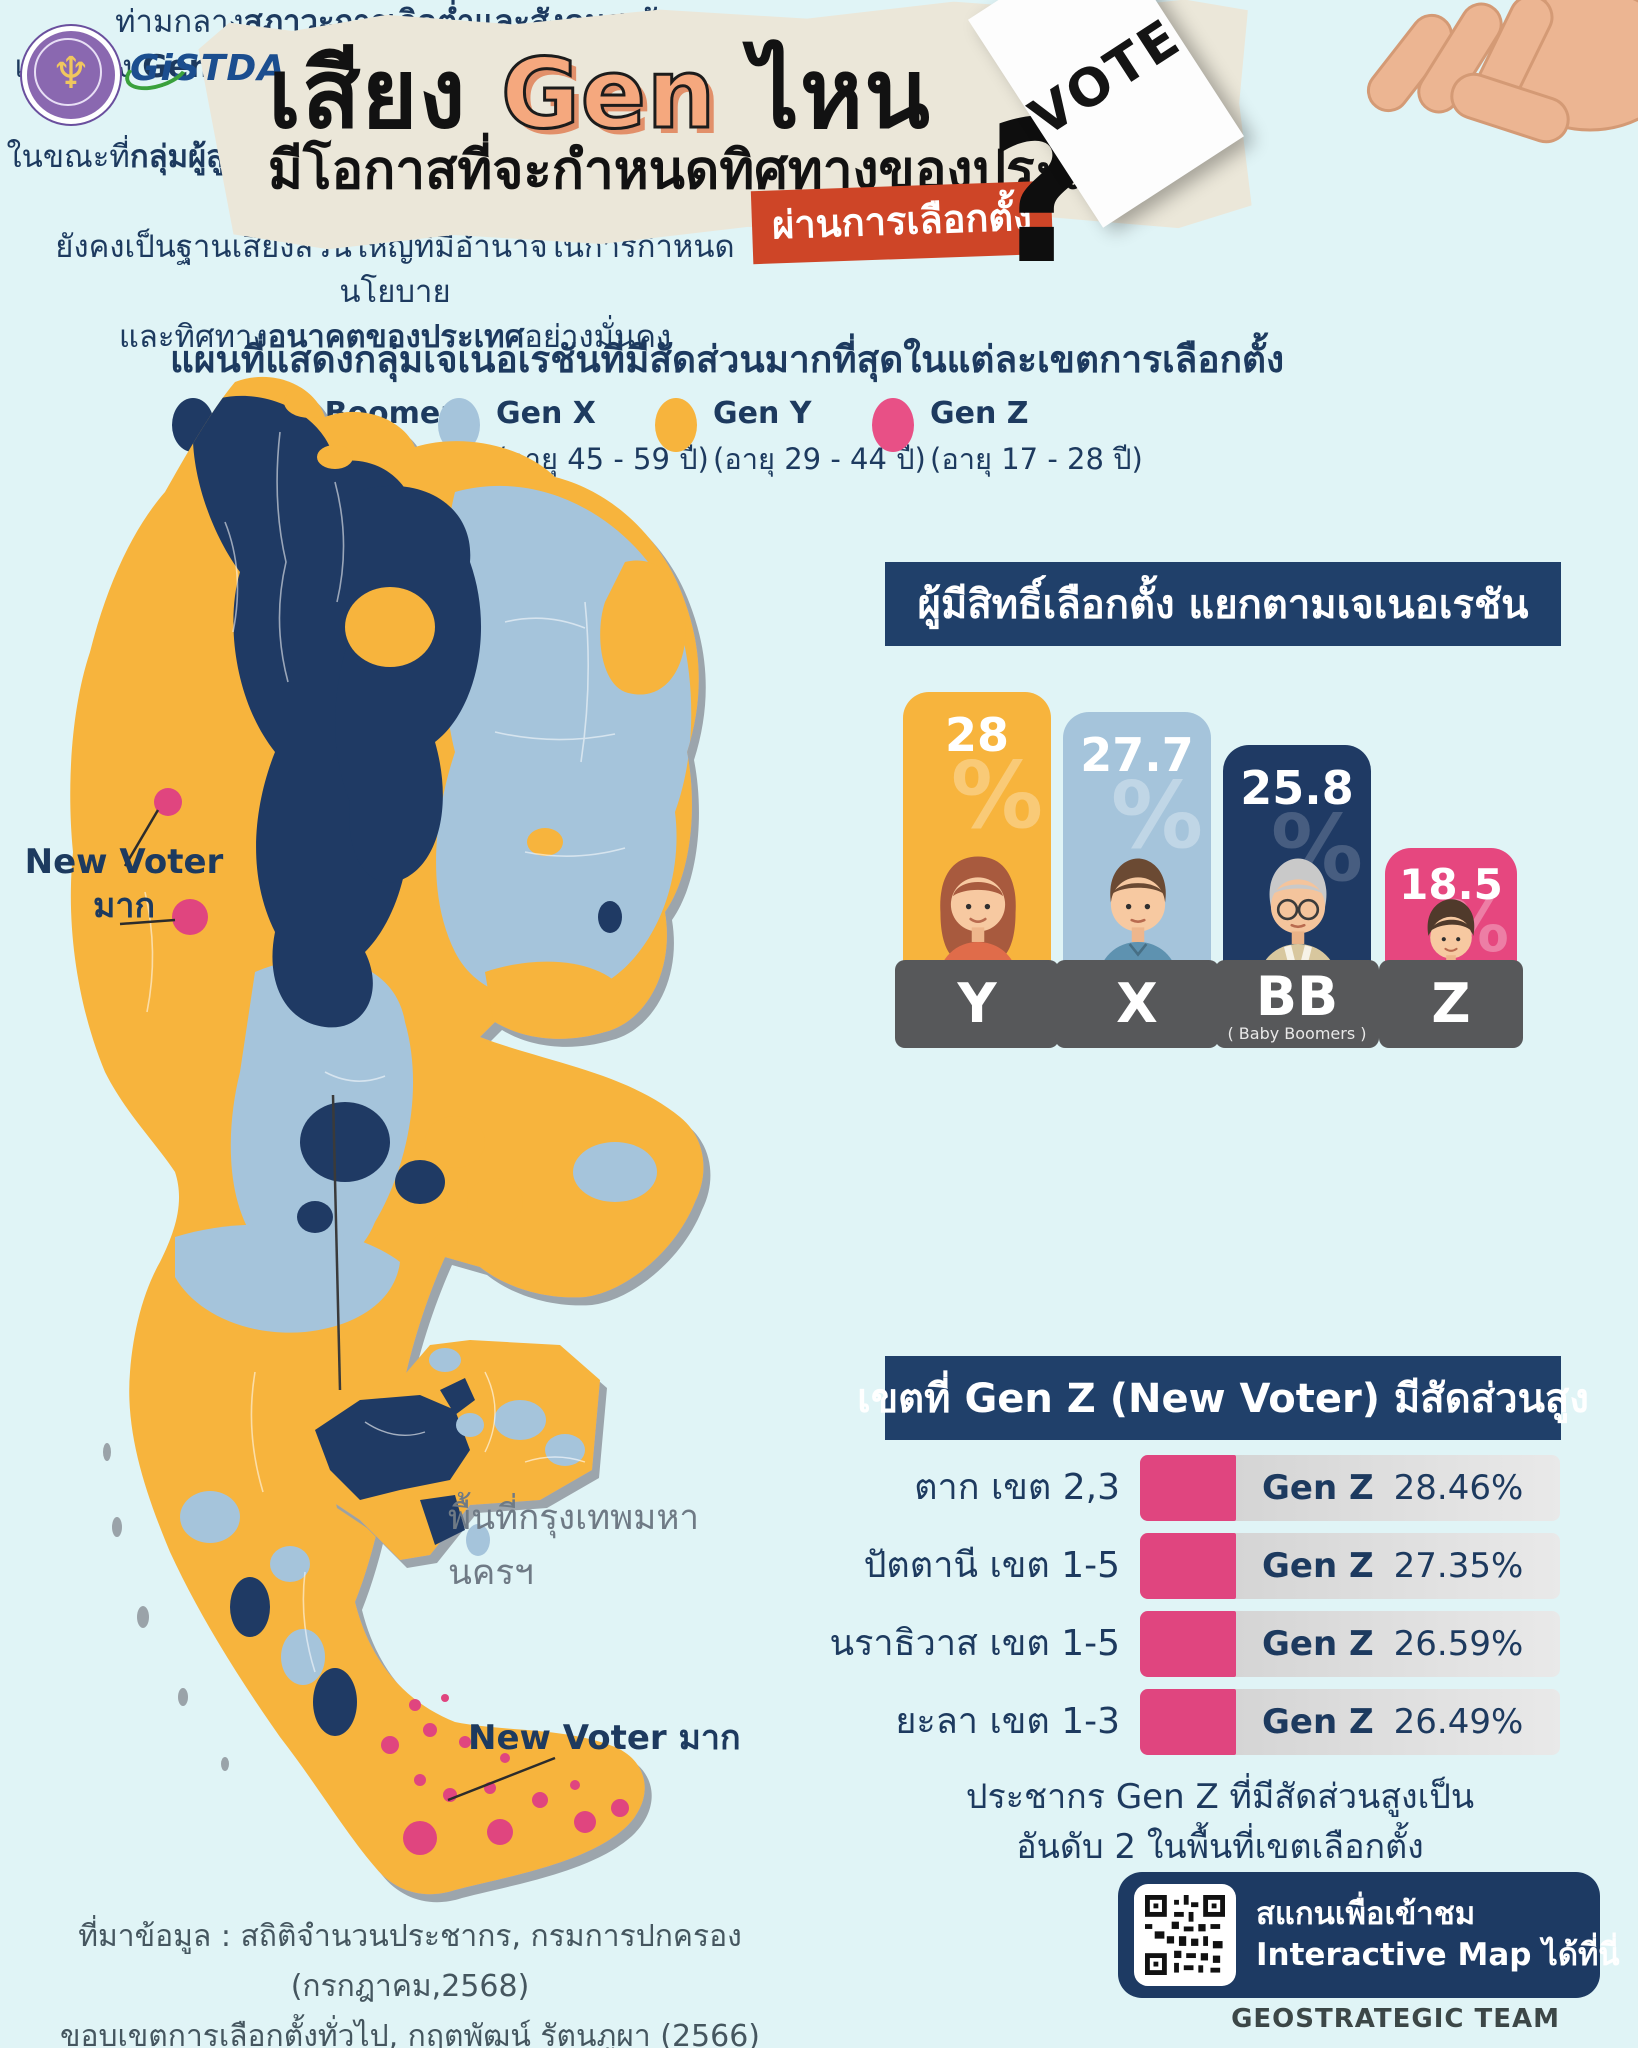 The width and height of the screenshot is (1638, 2048). Describe the element at coordinates (1017, 1487) in the screenshot. I see `table-row-label: ตาก เขต 2,3` at that location.